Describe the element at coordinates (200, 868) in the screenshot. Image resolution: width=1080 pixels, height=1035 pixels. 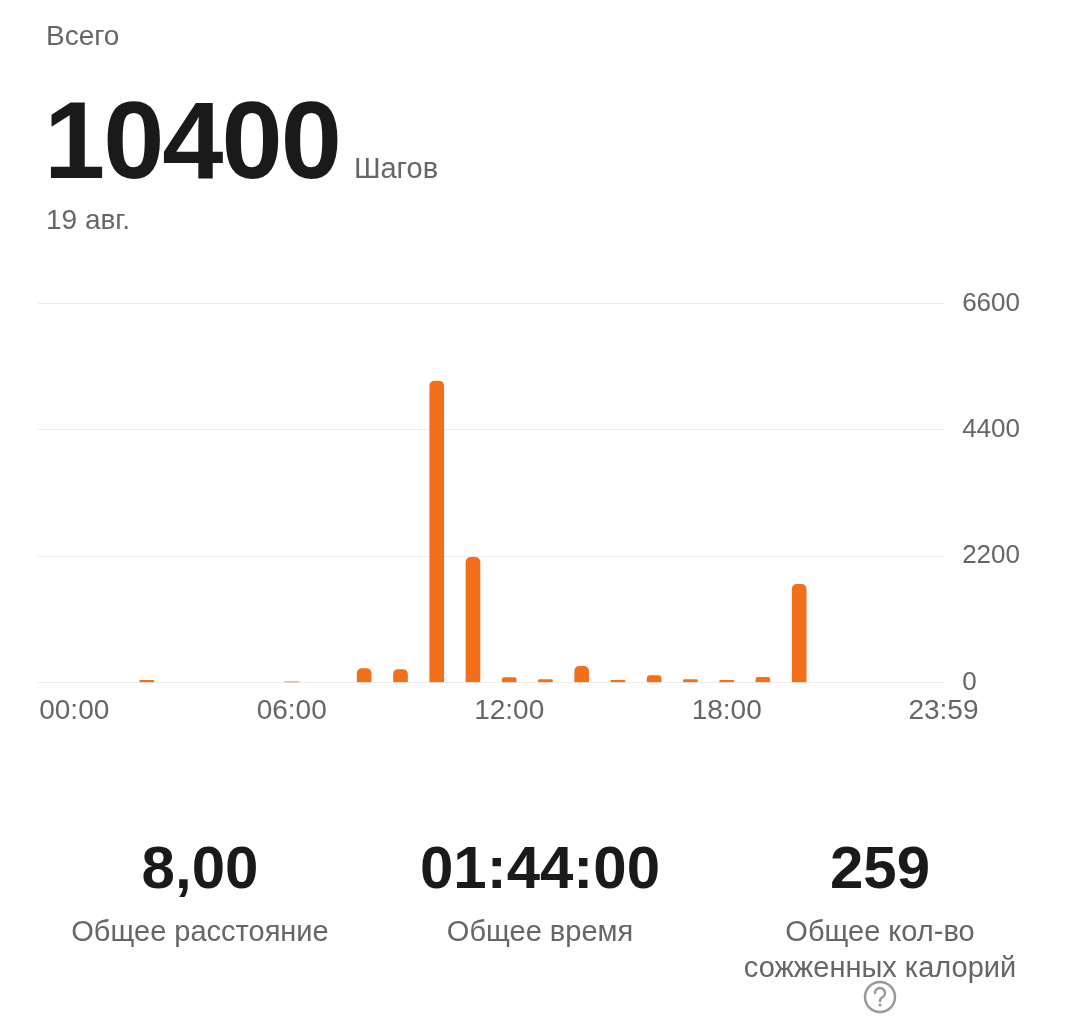
I see `text: 8,00` at that location.